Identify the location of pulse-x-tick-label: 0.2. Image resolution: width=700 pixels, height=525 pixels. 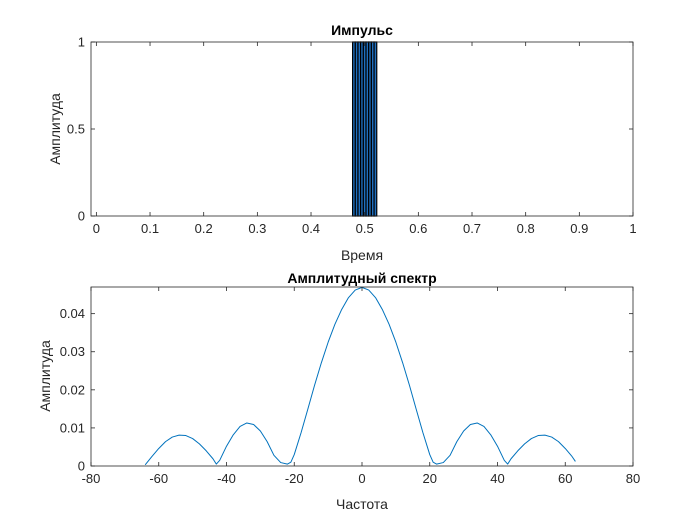
(204, 228).